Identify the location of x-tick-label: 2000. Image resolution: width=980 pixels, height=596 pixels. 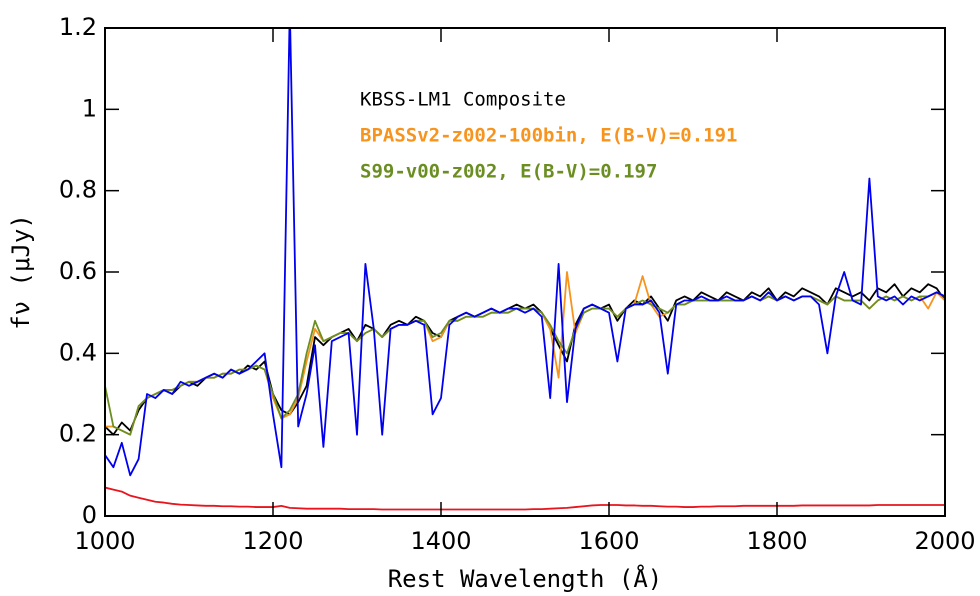
(944, 541).